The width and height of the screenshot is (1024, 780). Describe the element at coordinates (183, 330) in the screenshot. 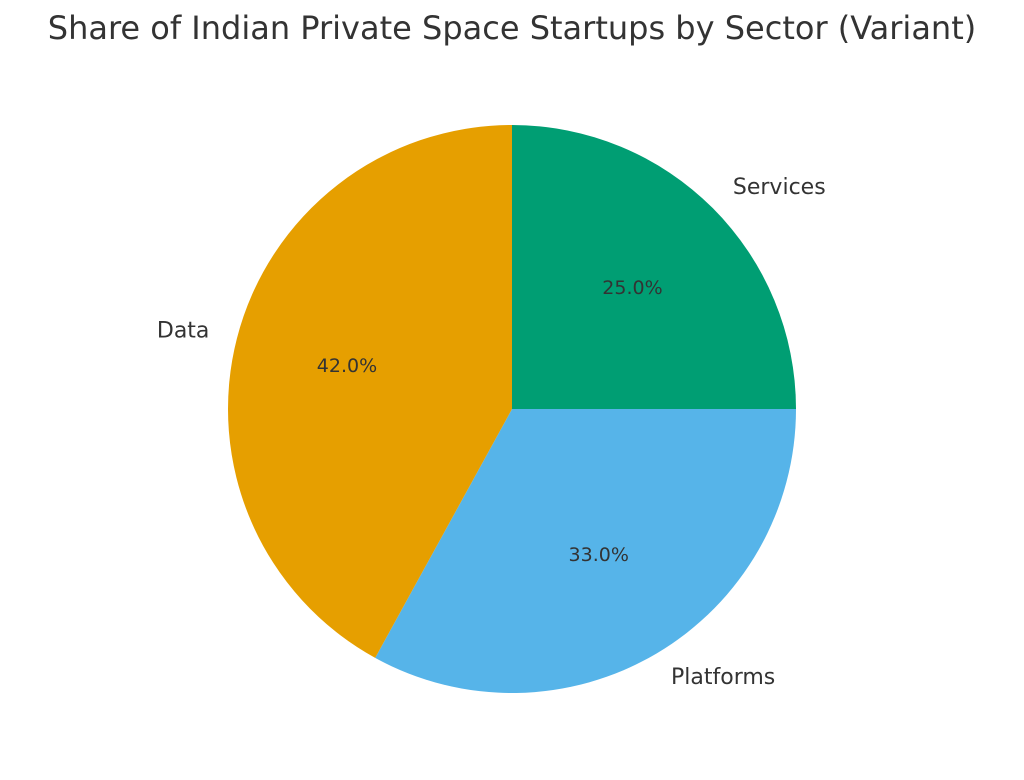

I see `slice-label: Data` at that location.